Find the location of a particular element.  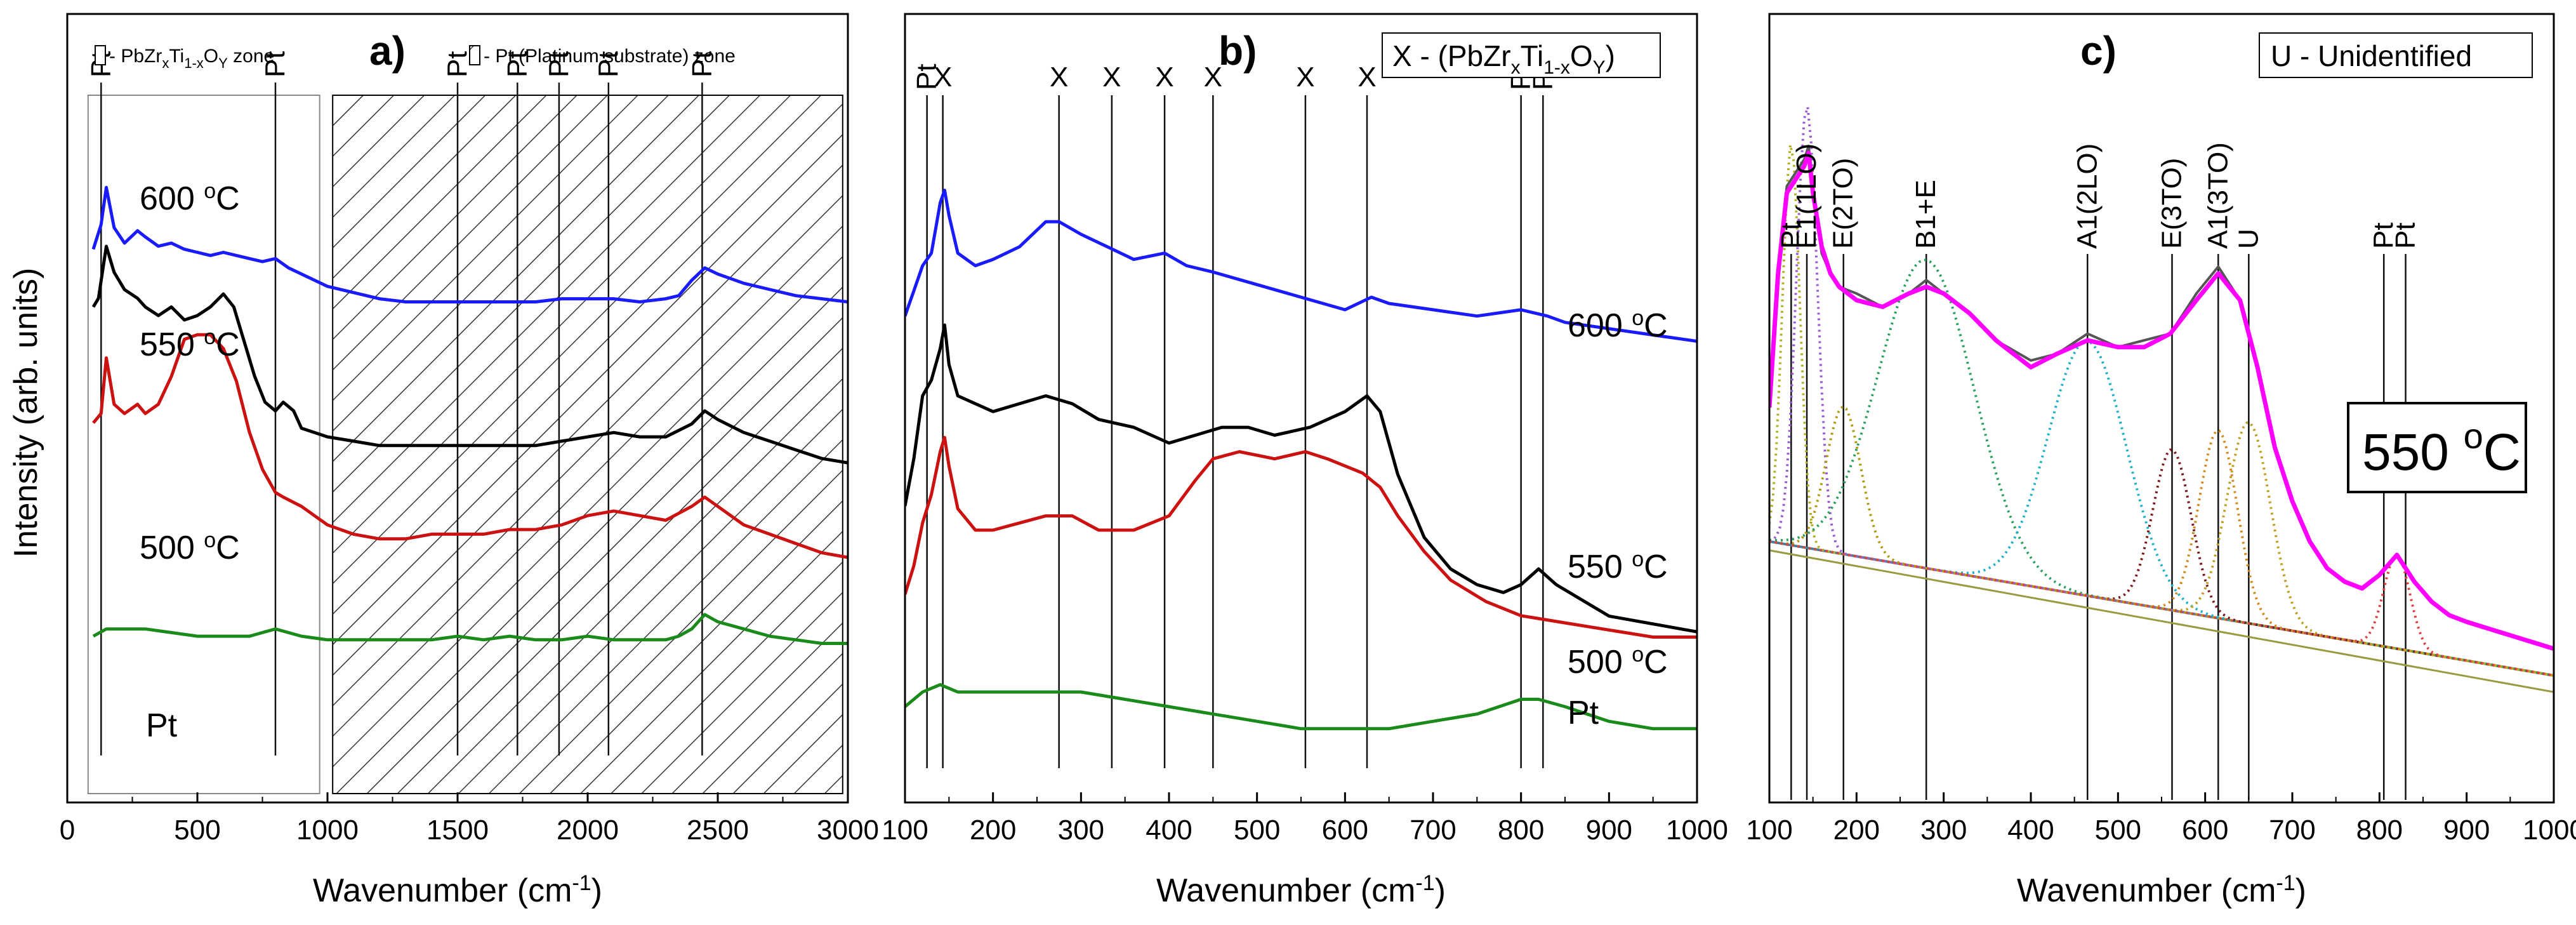

legend-b-text: X - (PbZrxTi1-xOY) is located at coordinates (1503, 58).